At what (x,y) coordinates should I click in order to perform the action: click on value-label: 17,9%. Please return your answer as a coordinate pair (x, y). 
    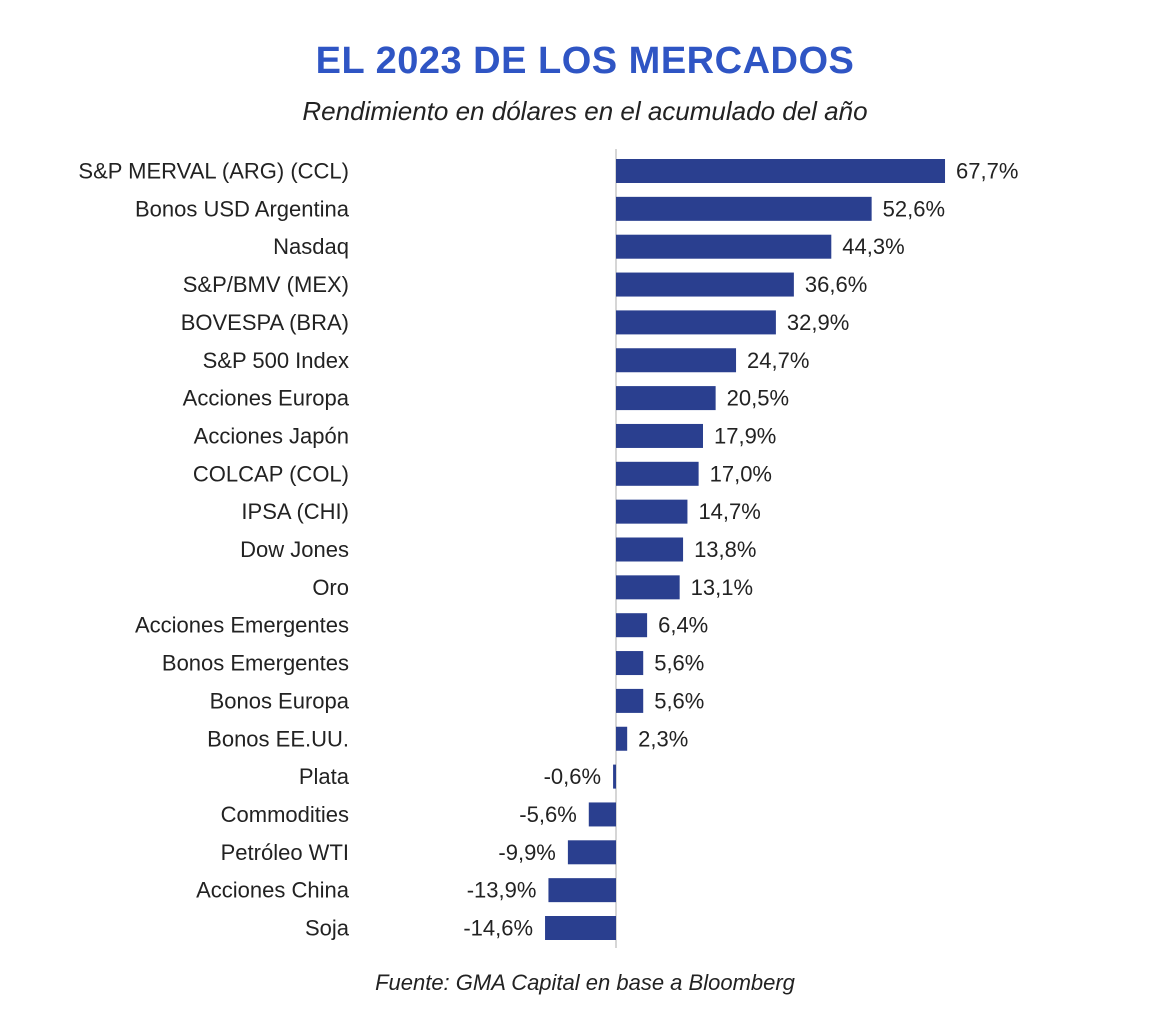
    Looking at the image, I should click on (745, 435).